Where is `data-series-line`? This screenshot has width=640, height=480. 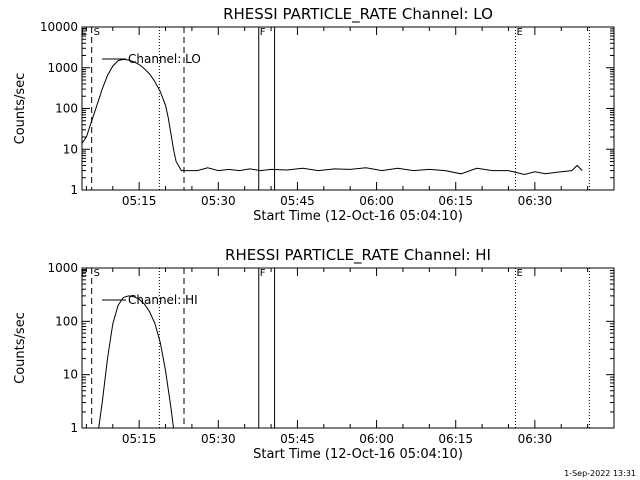
data-series-line is located at coordinates (136, 362).